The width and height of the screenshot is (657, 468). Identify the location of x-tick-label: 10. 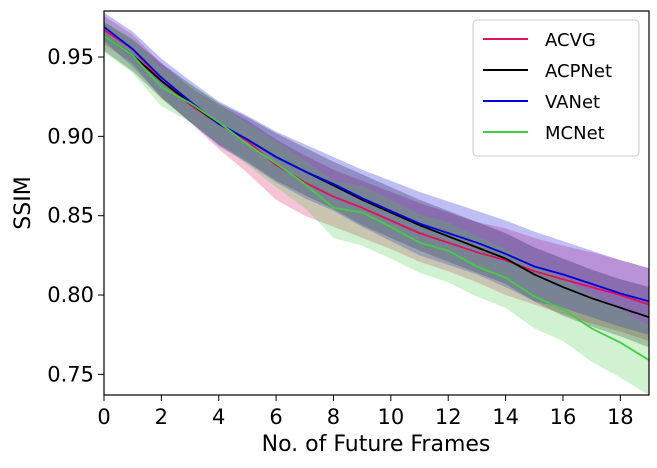
(390, 417).